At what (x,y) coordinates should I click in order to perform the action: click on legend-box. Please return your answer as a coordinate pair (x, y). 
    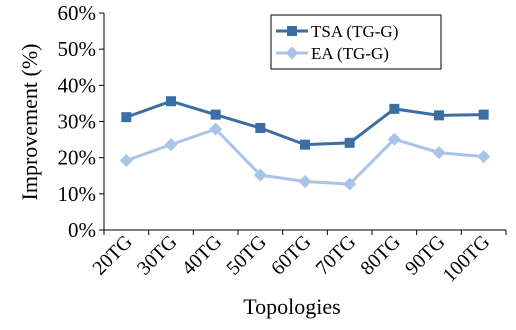
    Looking at the image, I should click on (356, 42).